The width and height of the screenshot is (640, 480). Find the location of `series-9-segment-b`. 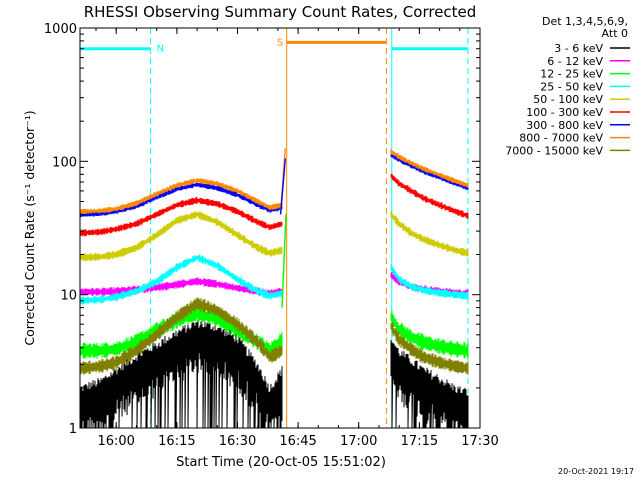

series-9-segment-b is located at coordinates (429, 348).